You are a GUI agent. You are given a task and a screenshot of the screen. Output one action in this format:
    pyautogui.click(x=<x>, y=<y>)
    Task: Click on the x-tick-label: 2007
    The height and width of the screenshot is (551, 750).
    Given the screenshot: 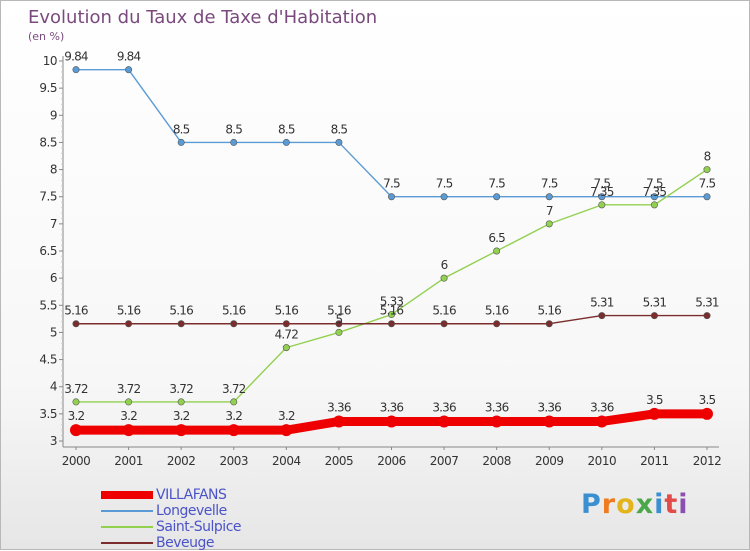 What is the action you would take?
    pyautogui.click(x=444, y=461)
    